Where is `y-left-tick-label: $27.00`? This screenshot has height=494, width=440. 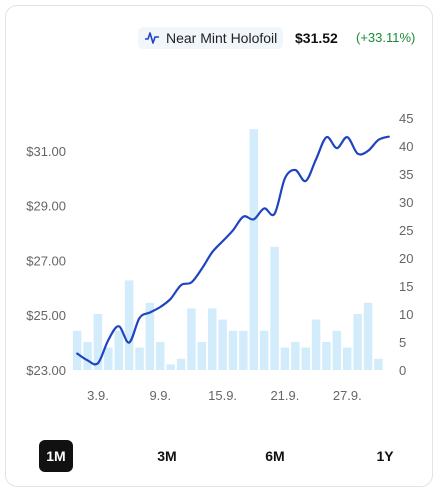
y-left-tick-label: $27.00 is located at coordinates (46, 260).